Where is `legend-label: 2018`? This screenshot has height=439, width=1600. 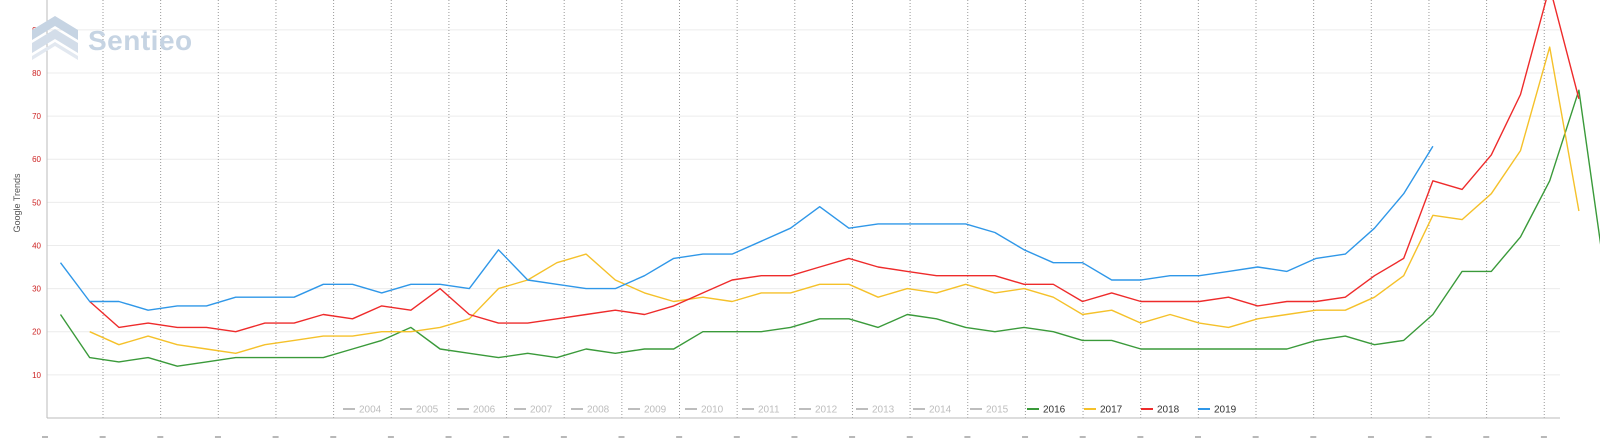
legend-label: 2018 is located at coordinates (1168, 410).